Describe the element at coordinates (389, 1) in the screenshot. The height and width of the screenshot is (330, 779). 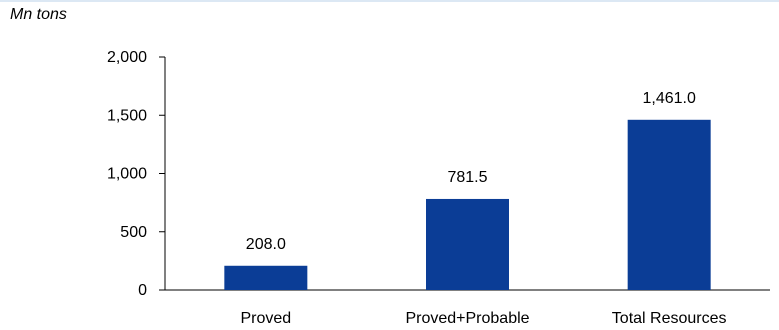
I see `top-rule` at that location.